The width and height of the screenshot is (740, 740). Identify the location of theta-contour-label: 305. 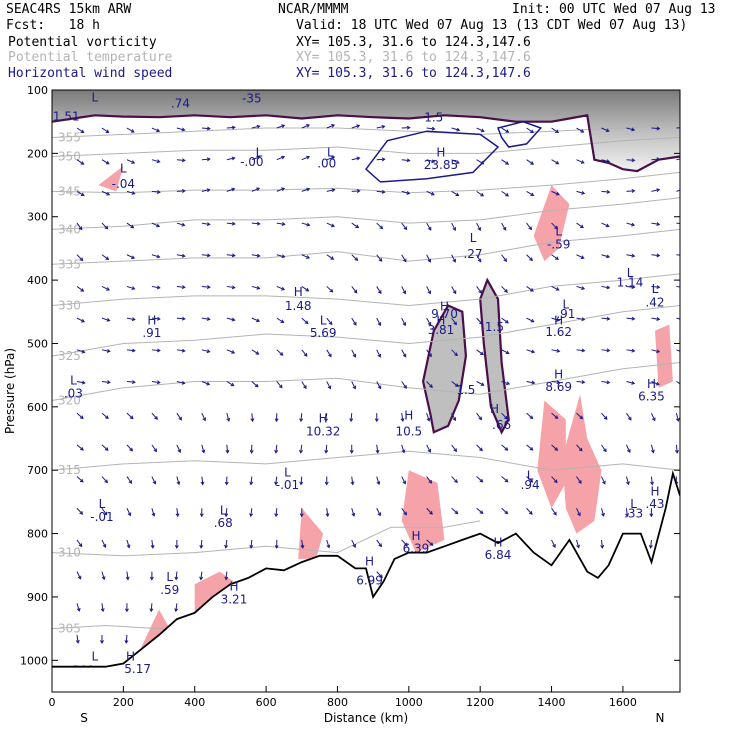
(69, 629).